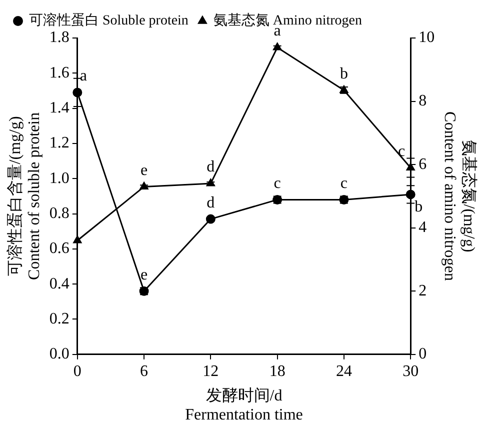 This screenshot has height=431, width=484. Describe the element at coordinates (59, 283) in the screenshot. I see `y-tick-label: 0.4` at that location.